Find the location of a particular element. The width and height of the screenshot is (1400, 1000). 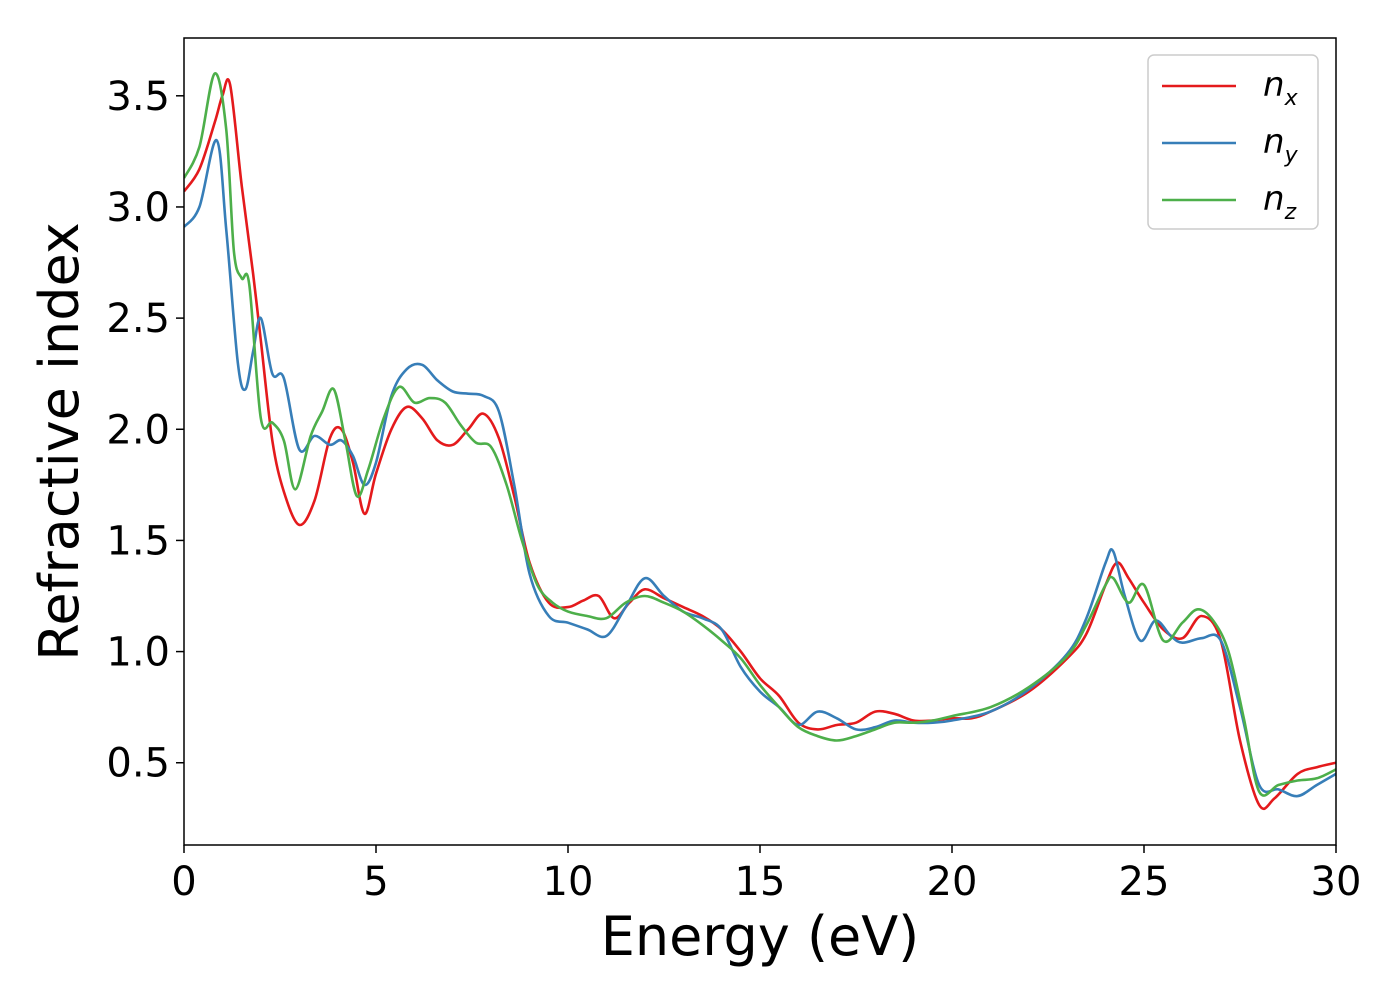

x-tick-label: 15 is located at coordinates (760, 882).